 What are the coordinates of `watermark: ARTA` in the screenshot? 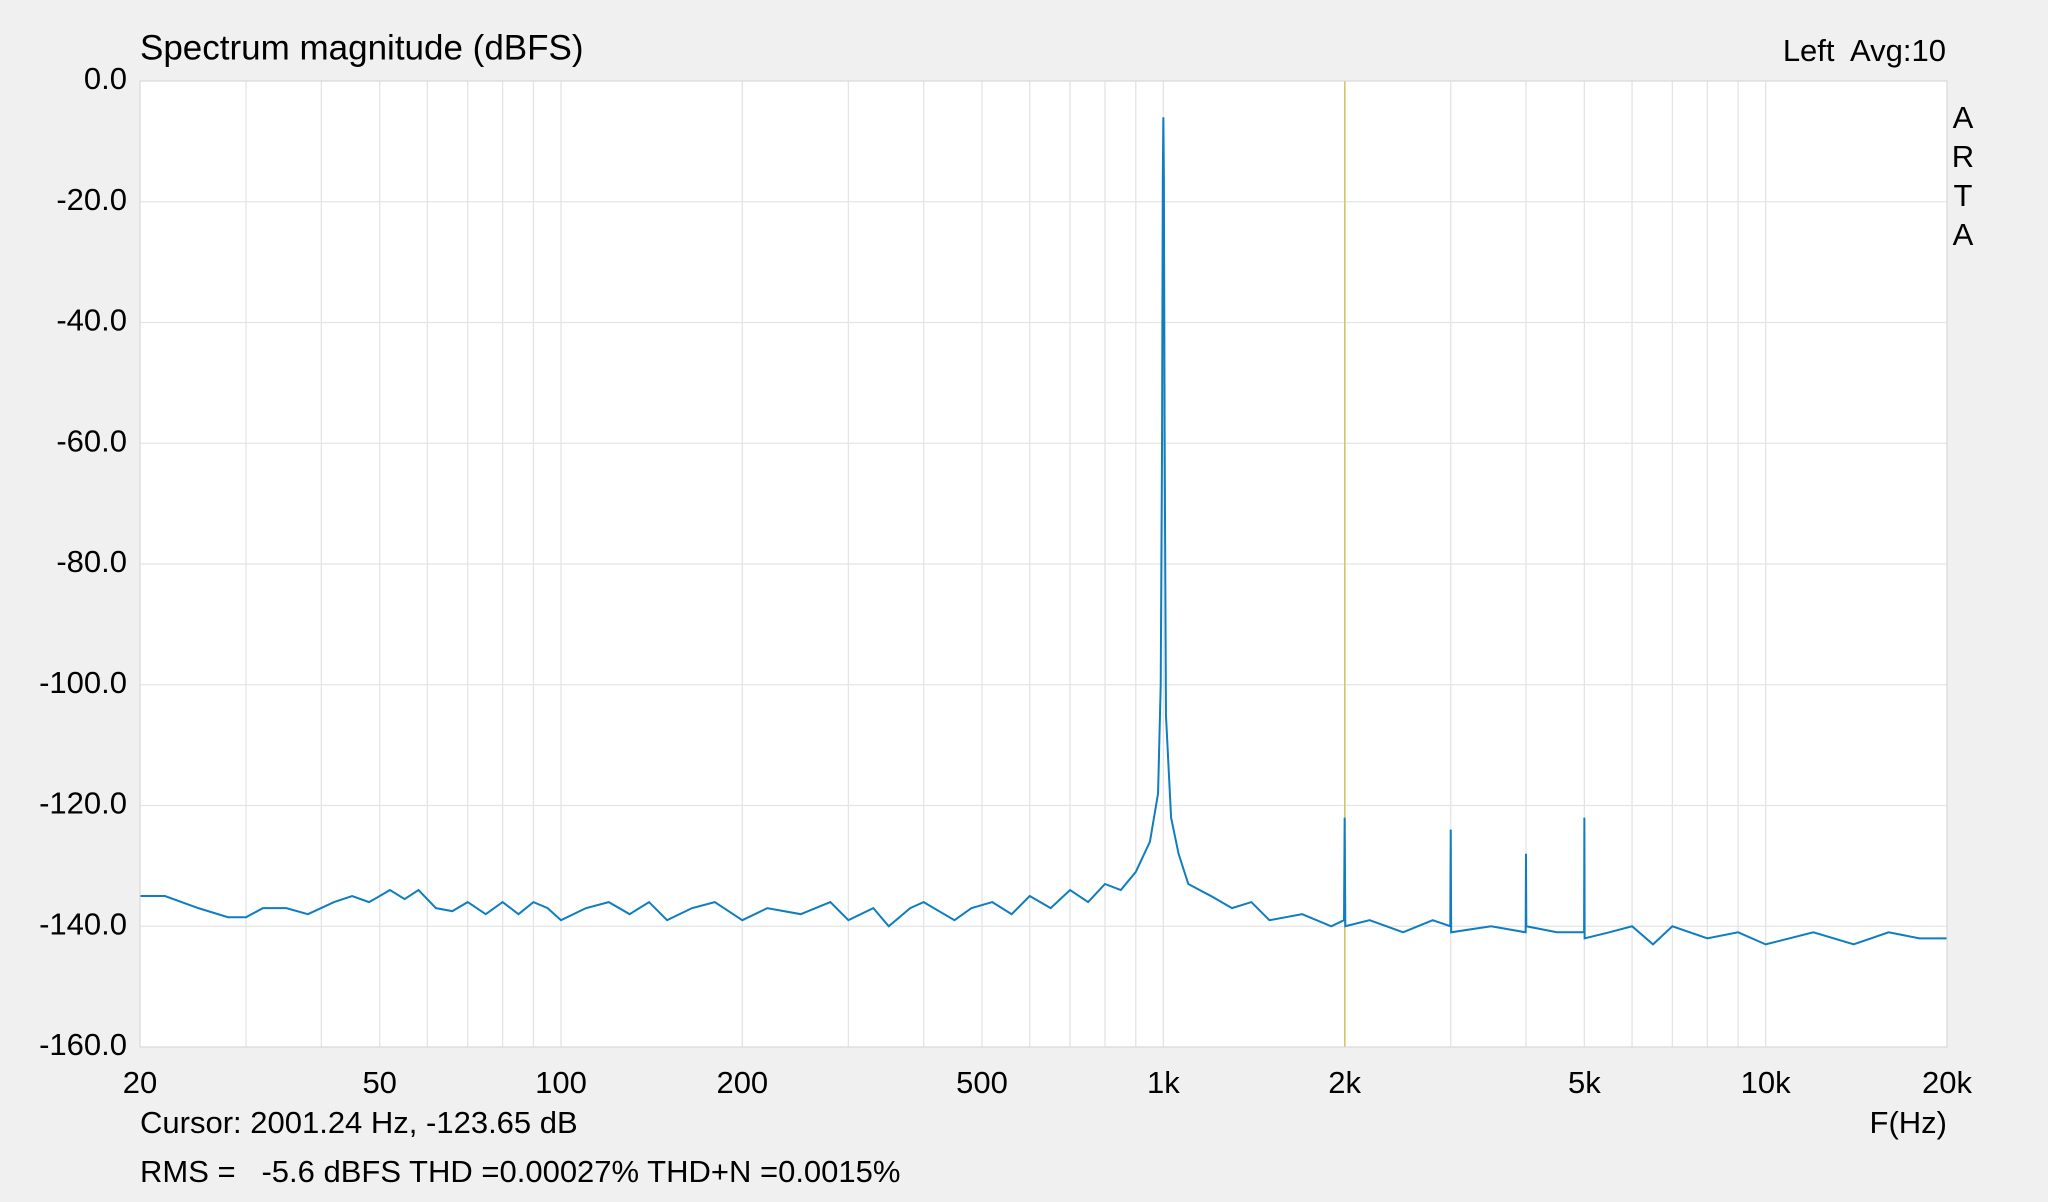 It's located at (1963, 178).